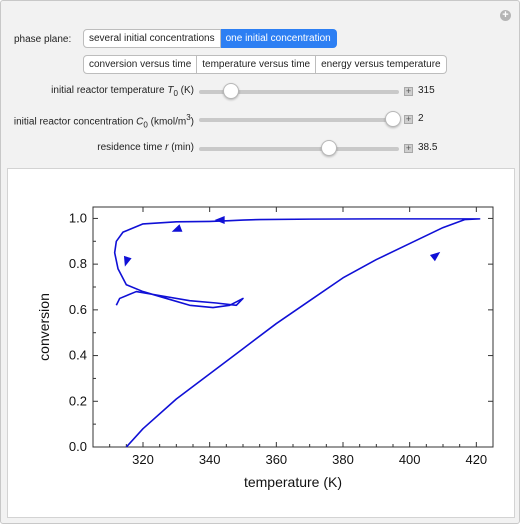 This screenshot has height=524, width=520. Describe the element at coordinates (43, 39) in the screenshot. I see `phase-plane-label: phase plane:` at that location.